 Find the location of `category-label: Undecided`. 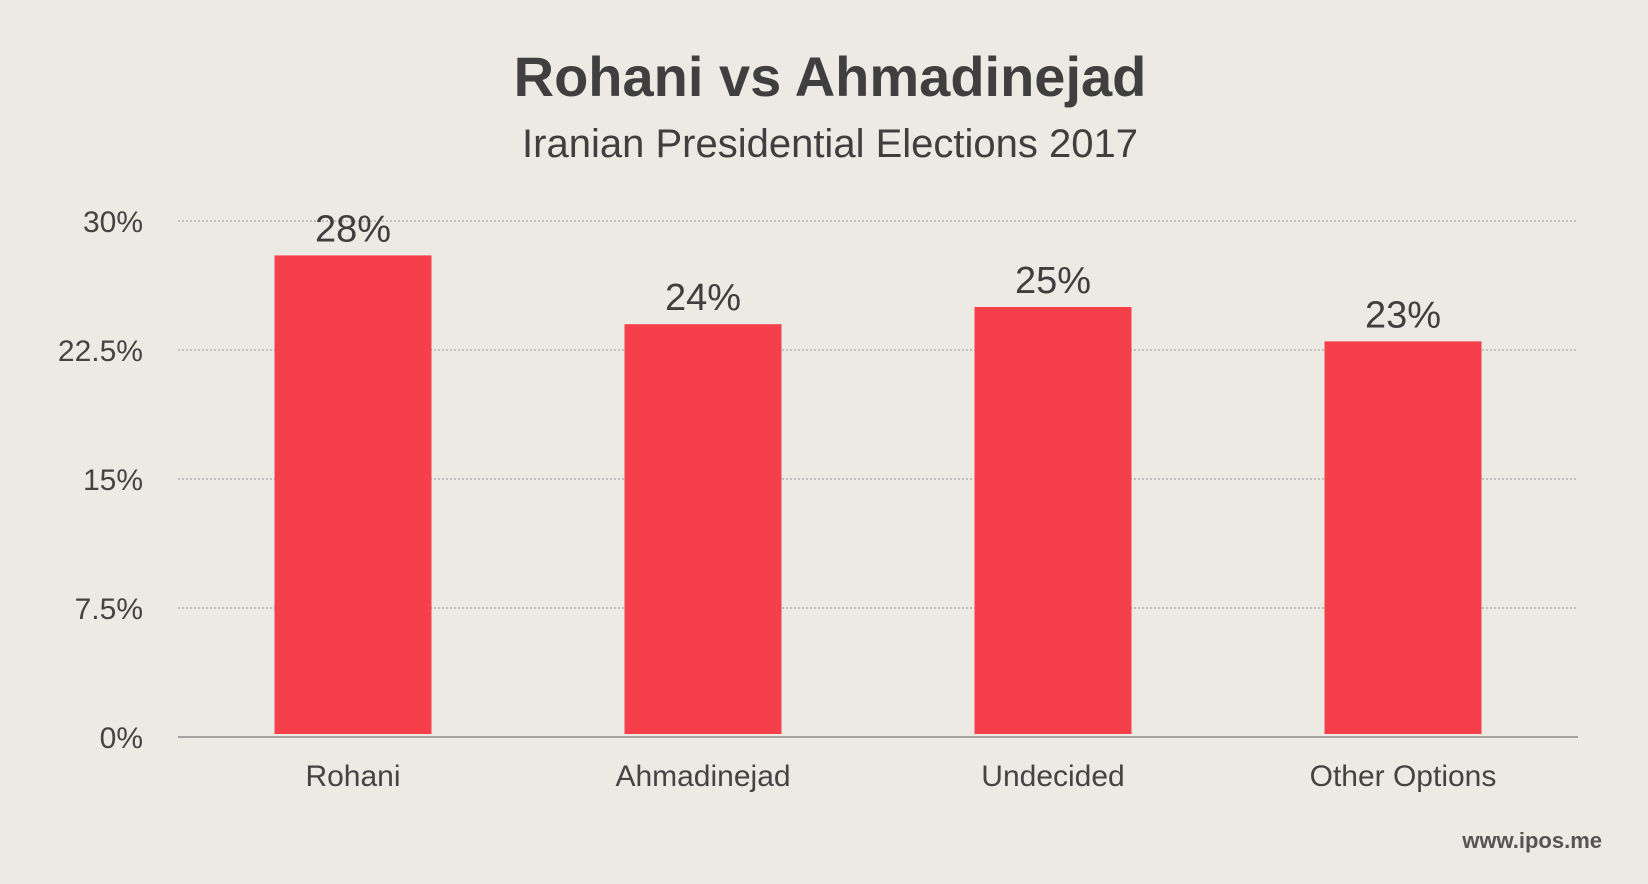

category-label: Undecided is located at coordinates (1052, 776).